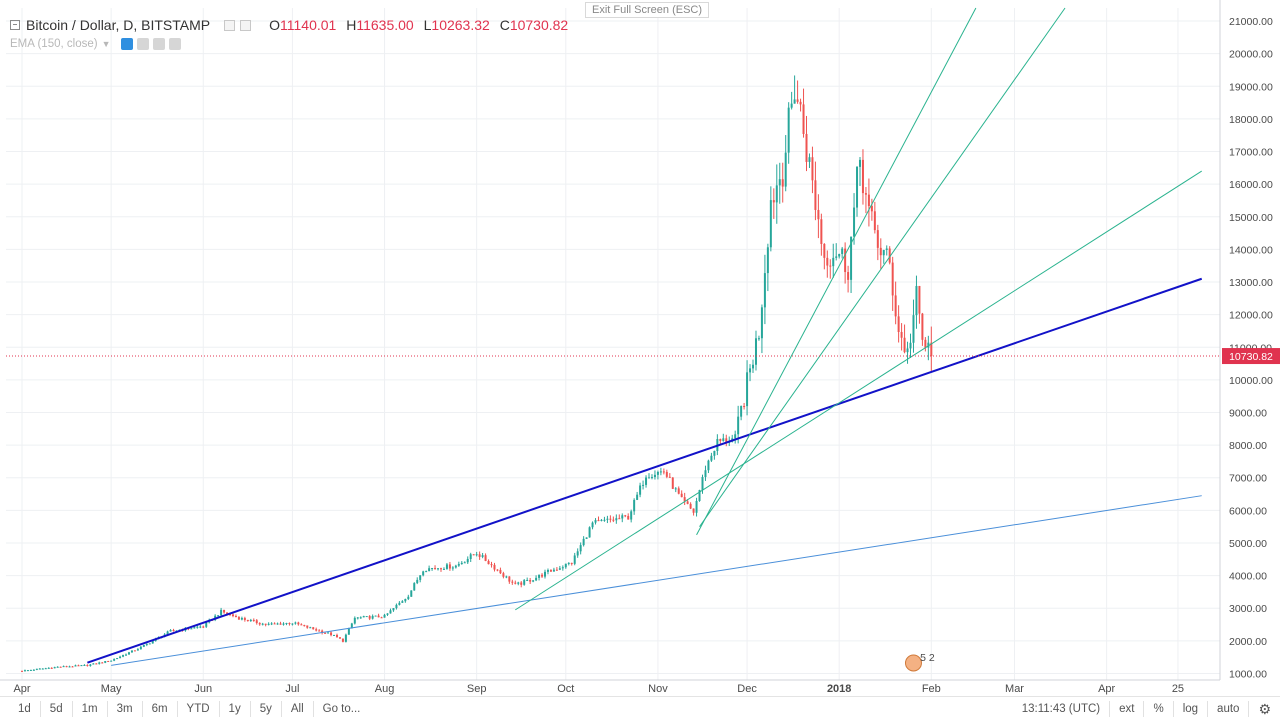  I want to click on ohlc-open-value: 11140.01, so click(308, 25).